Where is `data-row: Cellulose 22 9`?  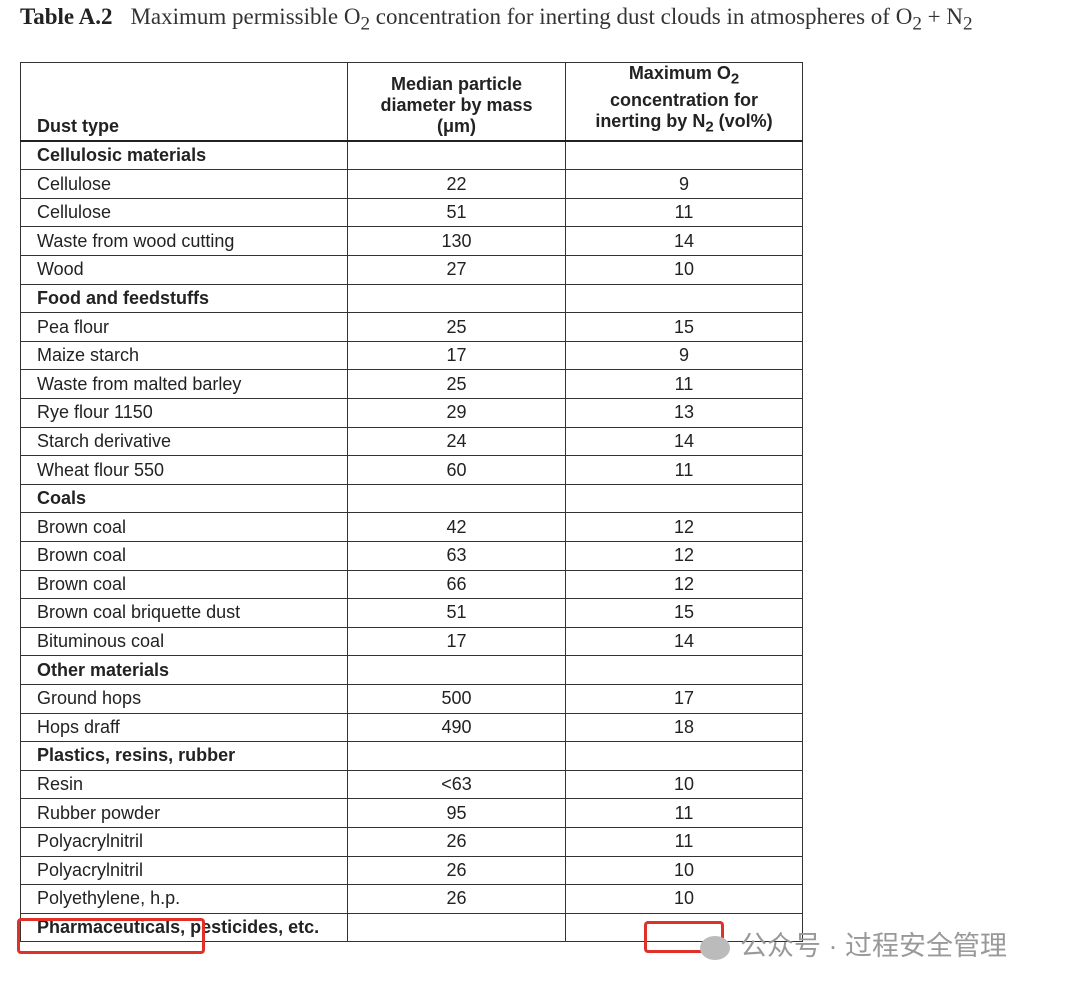
data-row: Cellulose 22 9 is located at coordinates (411, 184).